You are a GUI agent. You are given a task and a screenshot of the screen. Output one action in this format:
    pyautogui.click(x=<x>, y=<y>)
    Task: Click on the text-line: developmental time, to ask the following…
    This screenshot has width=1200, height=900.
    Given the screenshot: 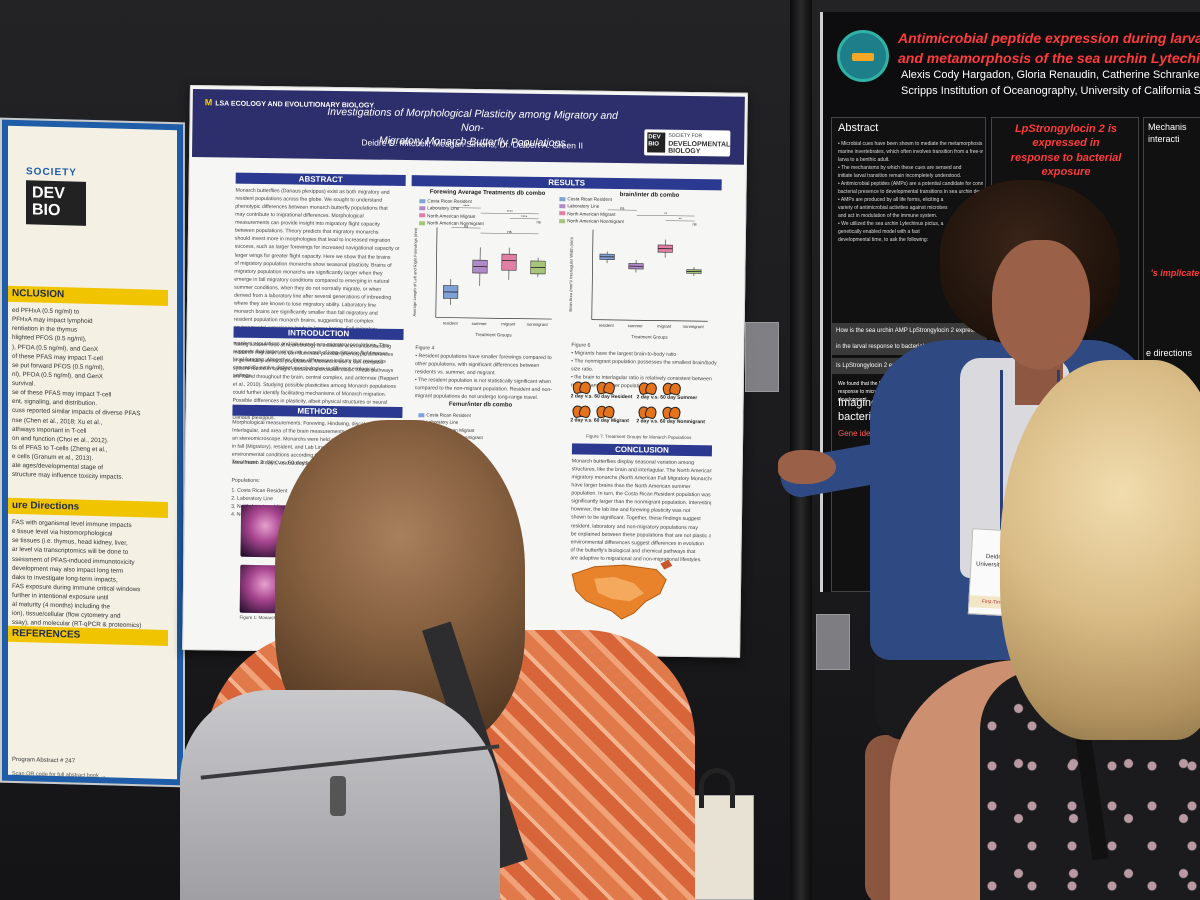 What is the action you would take?
    pyautogui.click(x=883, y=240)
    